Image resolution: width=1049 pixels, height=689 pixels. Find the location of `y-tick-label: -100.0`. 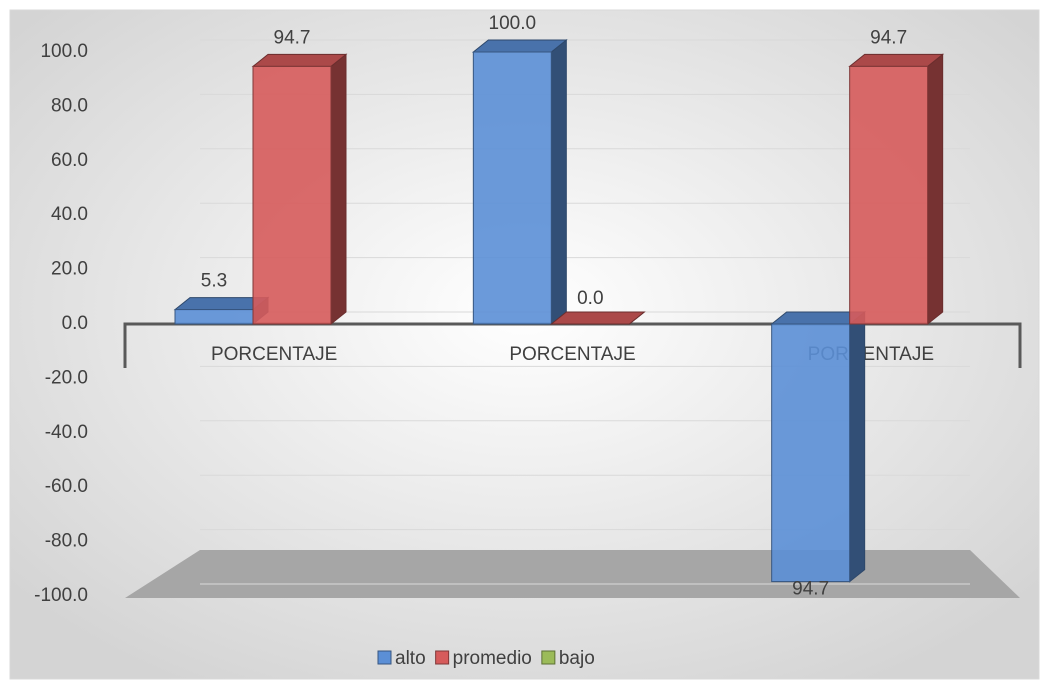

y-tick-label: -100.0 is located at coordinates (61, 595).